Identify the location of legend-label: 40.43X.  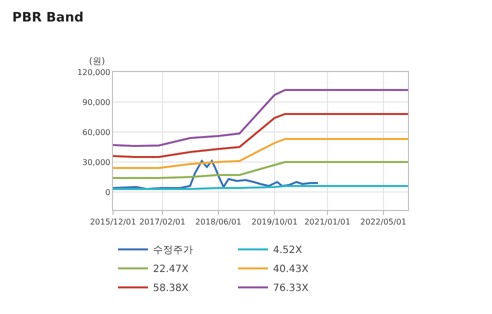
(291, 270).